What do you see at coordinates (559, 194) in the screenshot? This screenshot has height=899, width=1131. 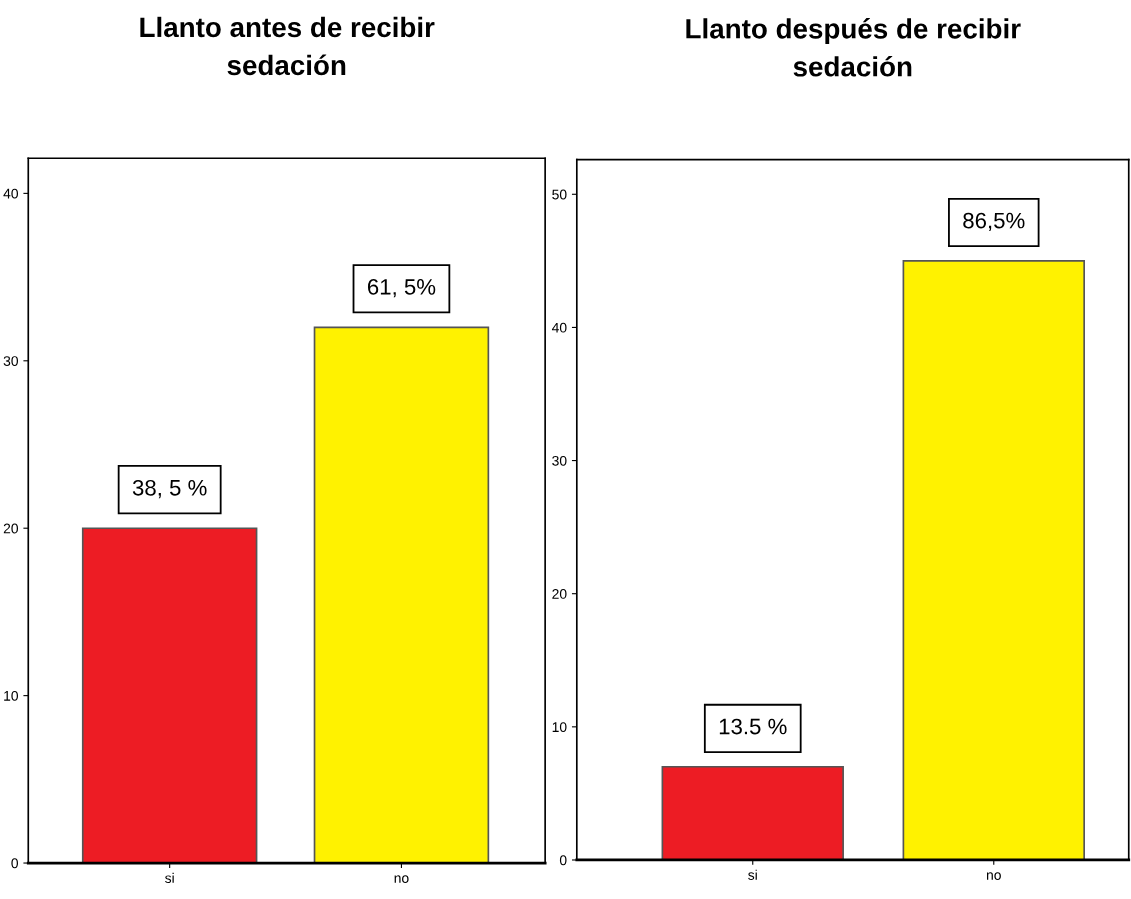 I see `y-tick-label: 50` at bounding box center [559, 194].